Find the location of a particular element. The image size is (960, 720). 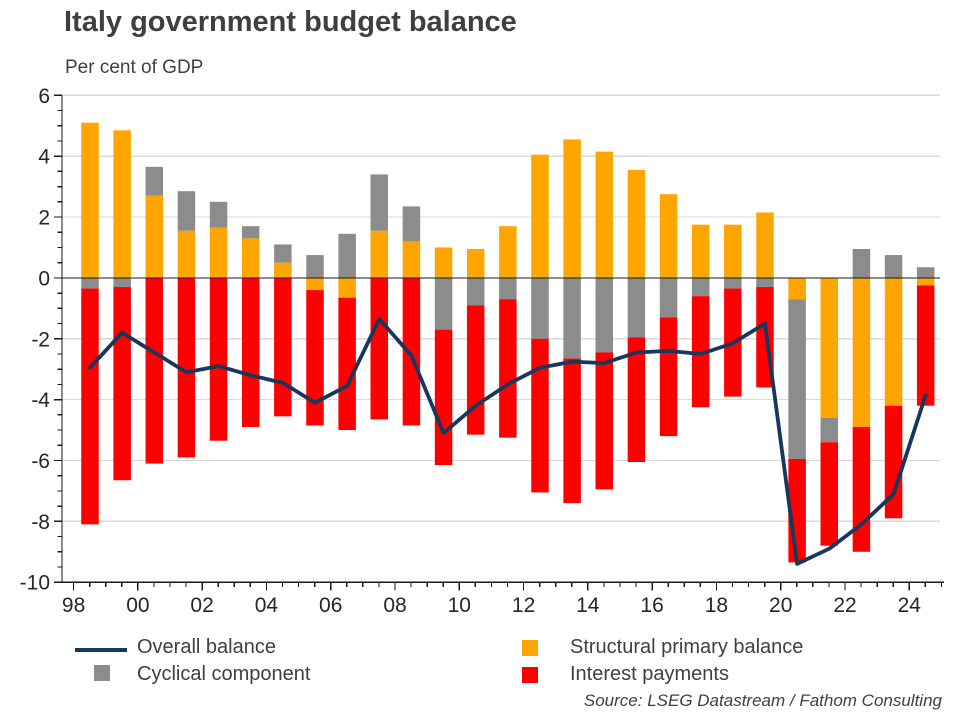

legend-label-overall-balance: Overall balance is located at coordinates (206, 647).